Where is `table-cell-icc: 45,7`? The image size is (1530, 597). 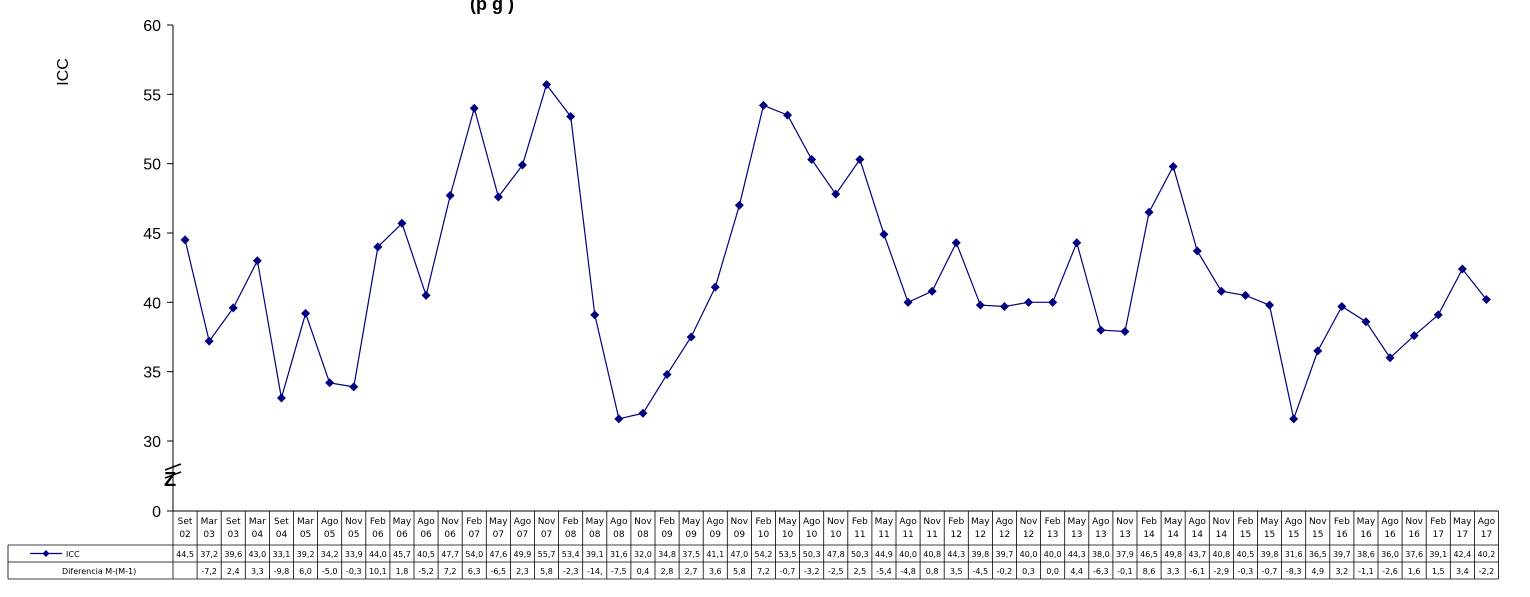
table-cell-icc: 45,7 is located at coordinates (402, 554).